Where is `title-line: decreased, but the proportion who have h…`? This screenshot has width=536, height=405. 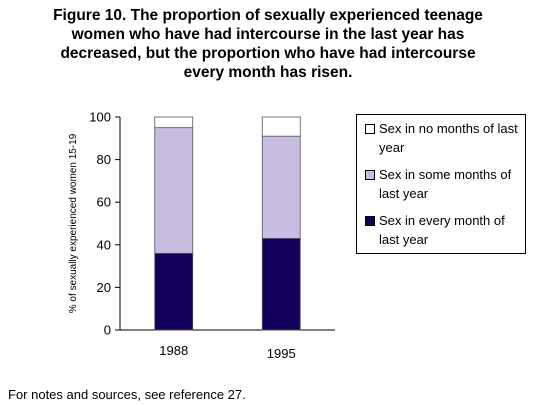
title-line: decreased, but the proportion who have h… is located at coordinates (268, 53).